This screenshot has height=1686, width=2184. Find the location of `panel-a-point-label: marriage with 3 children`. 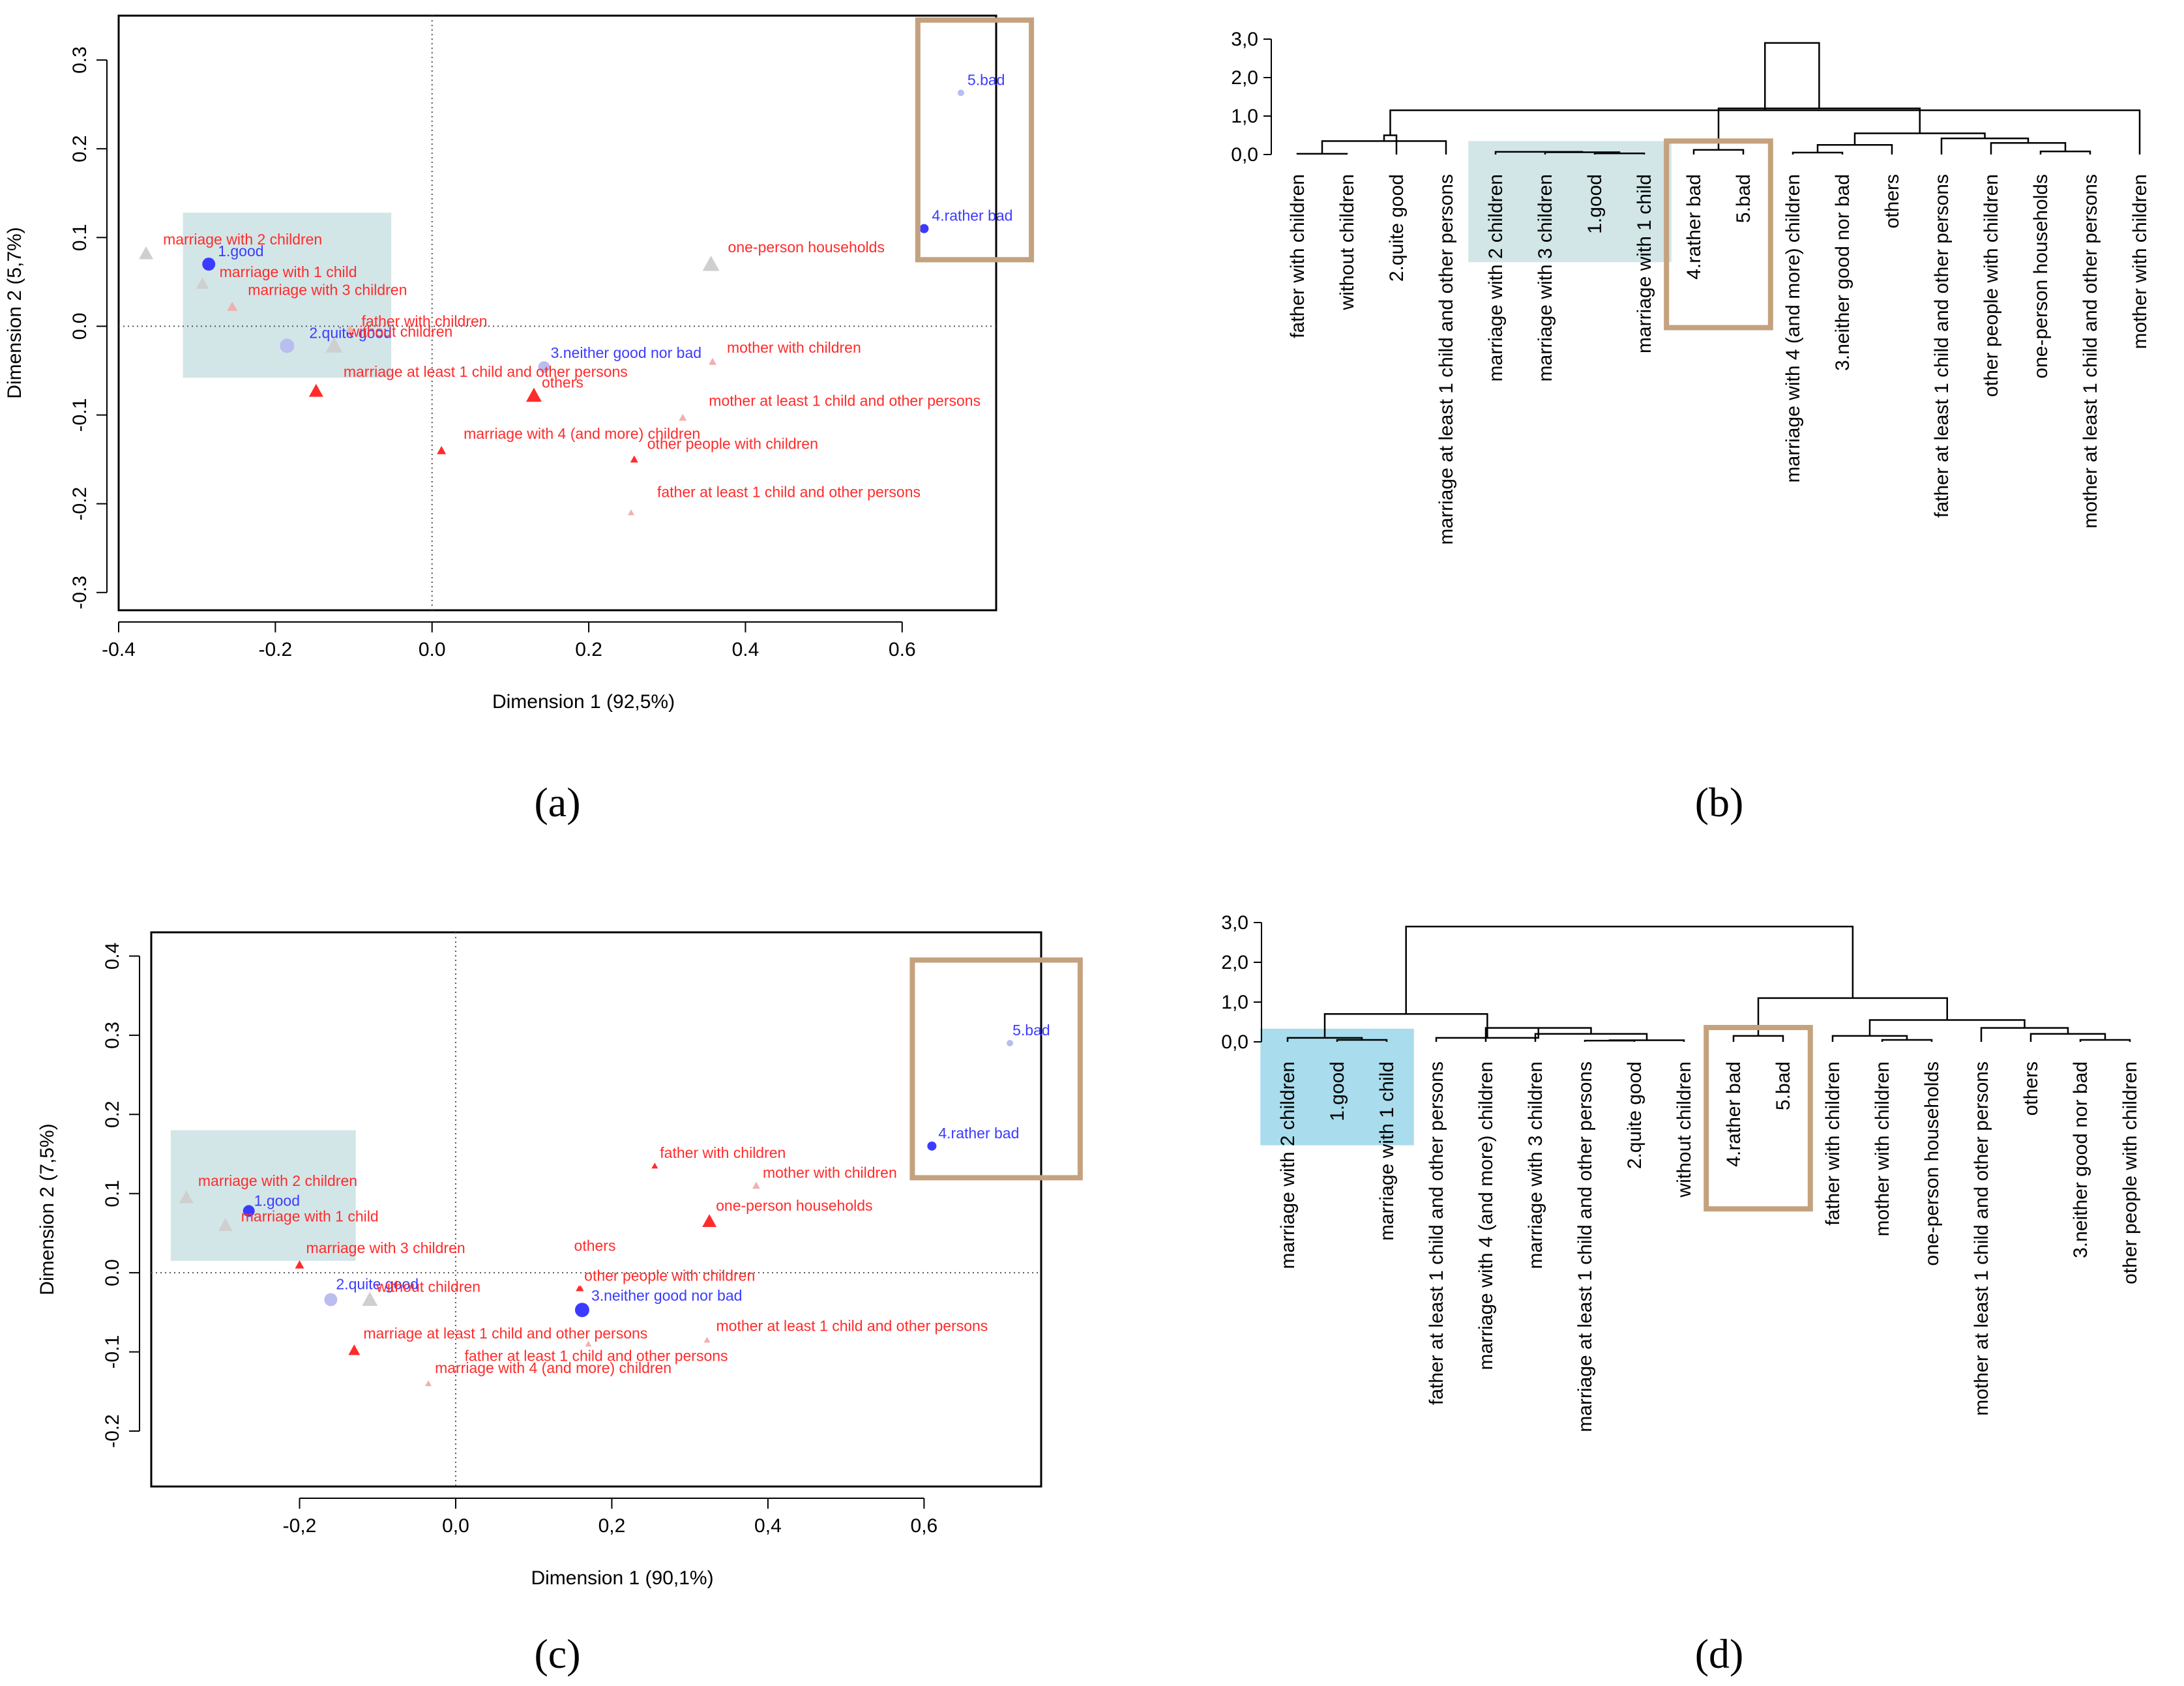

panel-a-point-label: marriage with 3 children is located at coordinates (327, 289).